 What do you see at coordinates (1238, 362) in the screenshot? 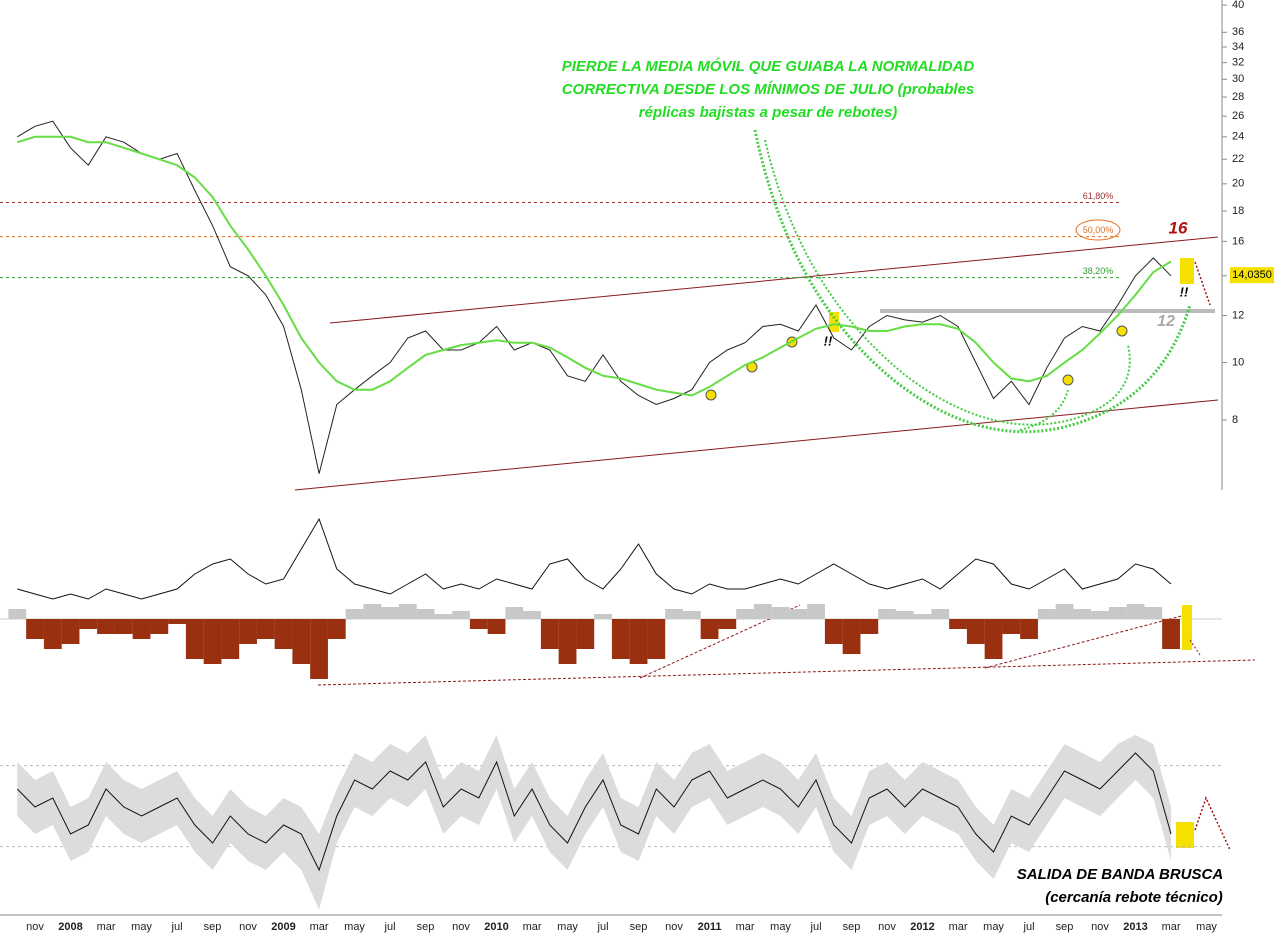
I see `y-tick-label: 10` at bounding box center [1238, 362].